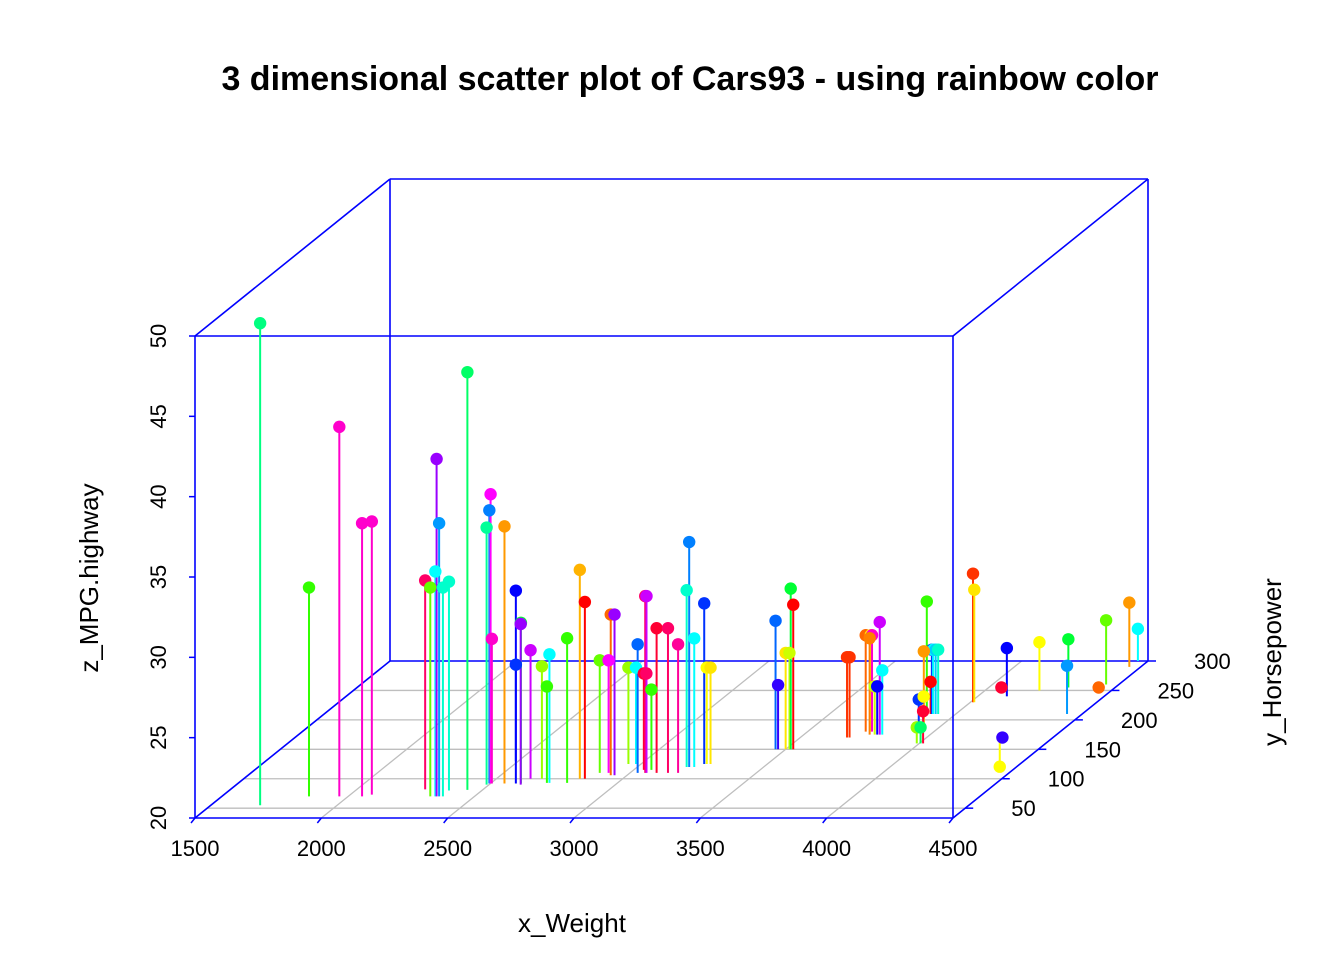  Describe the element at coordinates (826, 848) in the screenshot. I see `x-tick-label: 4000` at that location.